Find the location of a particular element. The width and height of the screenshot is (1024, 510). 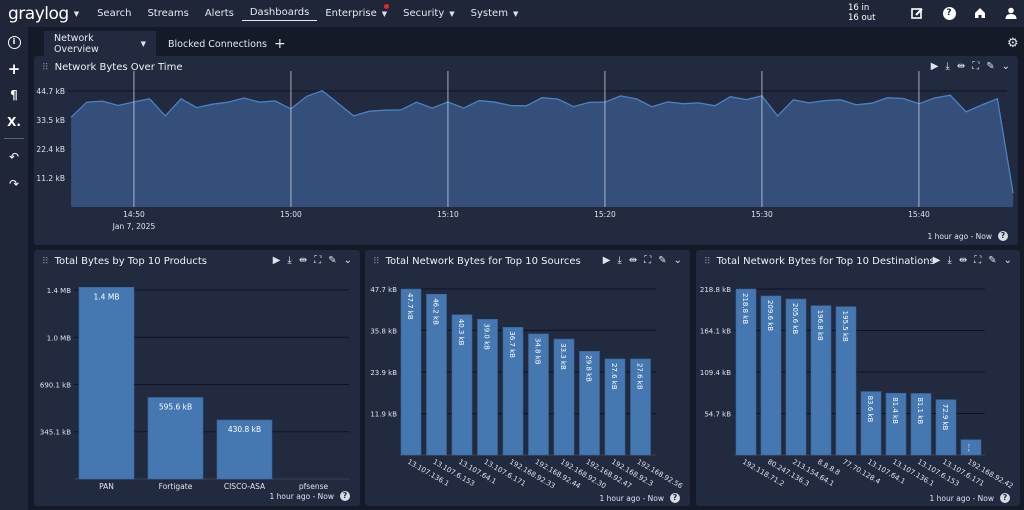

tab-label: Blocked Connections is located at coordinates (217, 44).